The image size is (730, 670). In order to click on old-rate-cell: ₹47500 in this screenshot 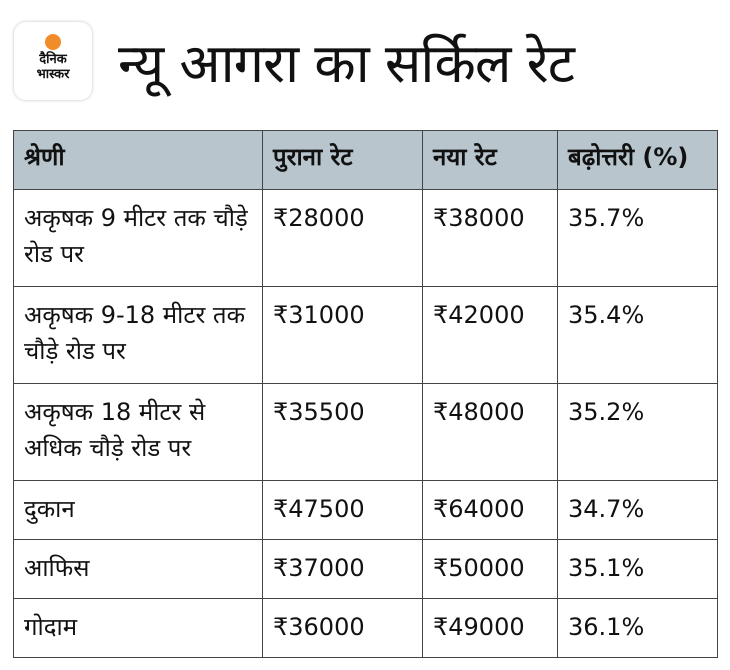, I will do `click(342, 510)`.